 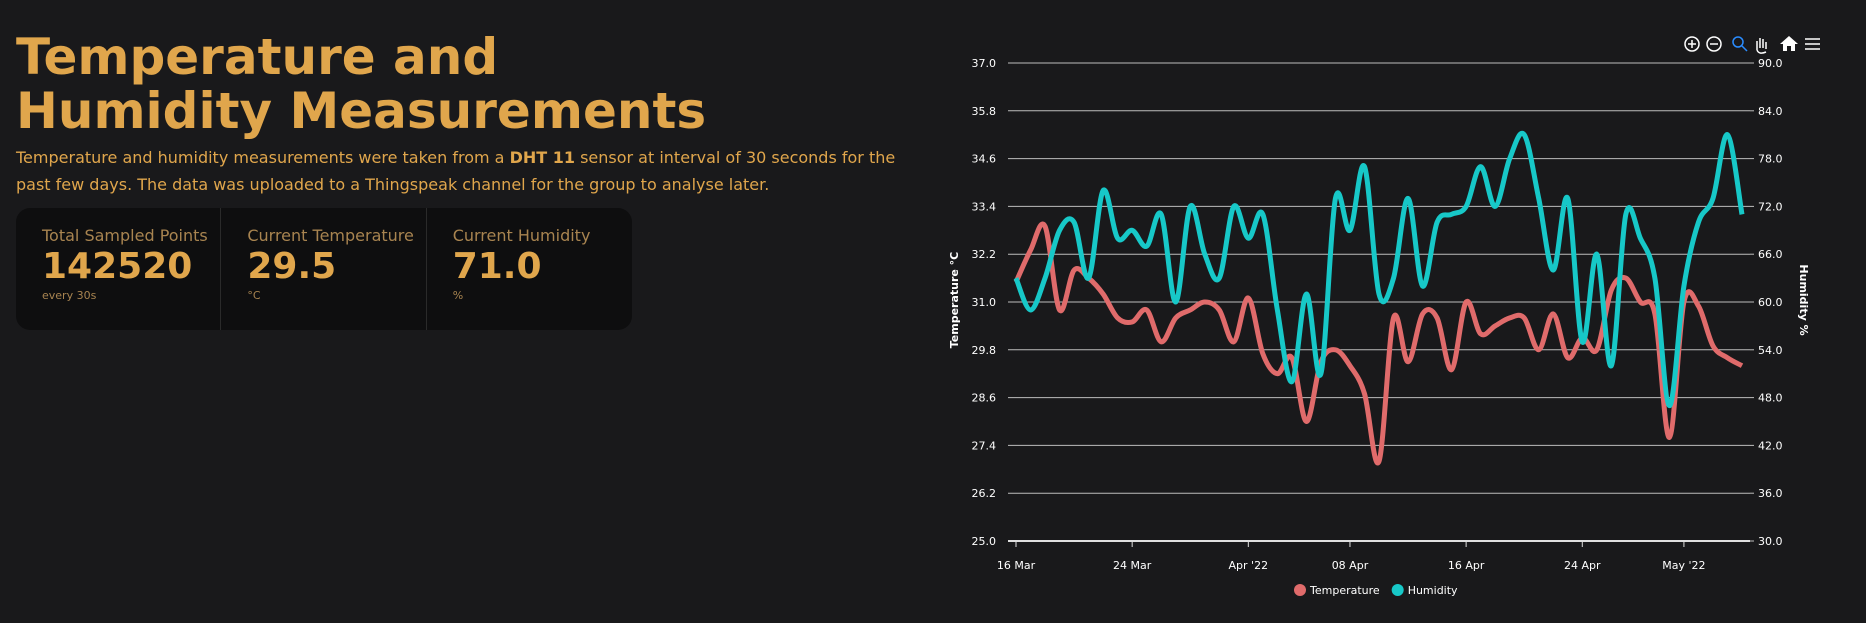 What do you see at coordinates (1803, 299) in the screenshot?
I see `y2-axis-title: Humidity %` at bounding box center [1803, 299].